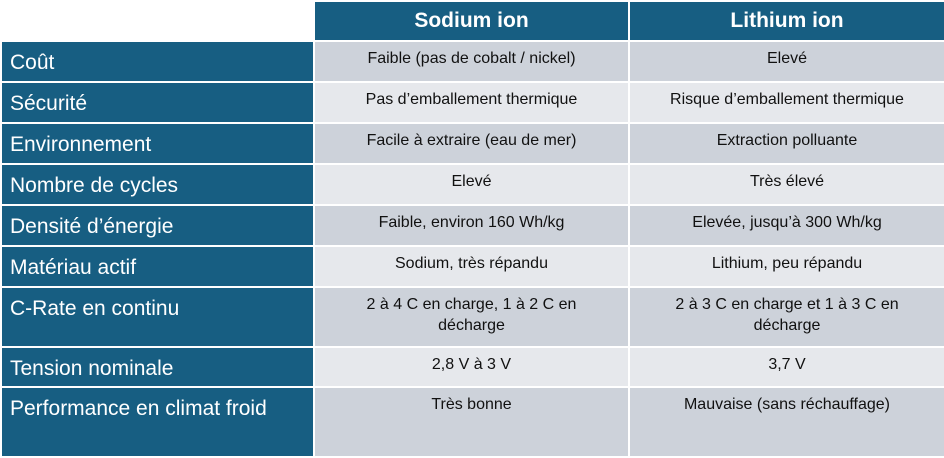 The height and width of the screenshot is (458, 944). I want to click on row-label: C-Rate en continu, so click(157, 317).